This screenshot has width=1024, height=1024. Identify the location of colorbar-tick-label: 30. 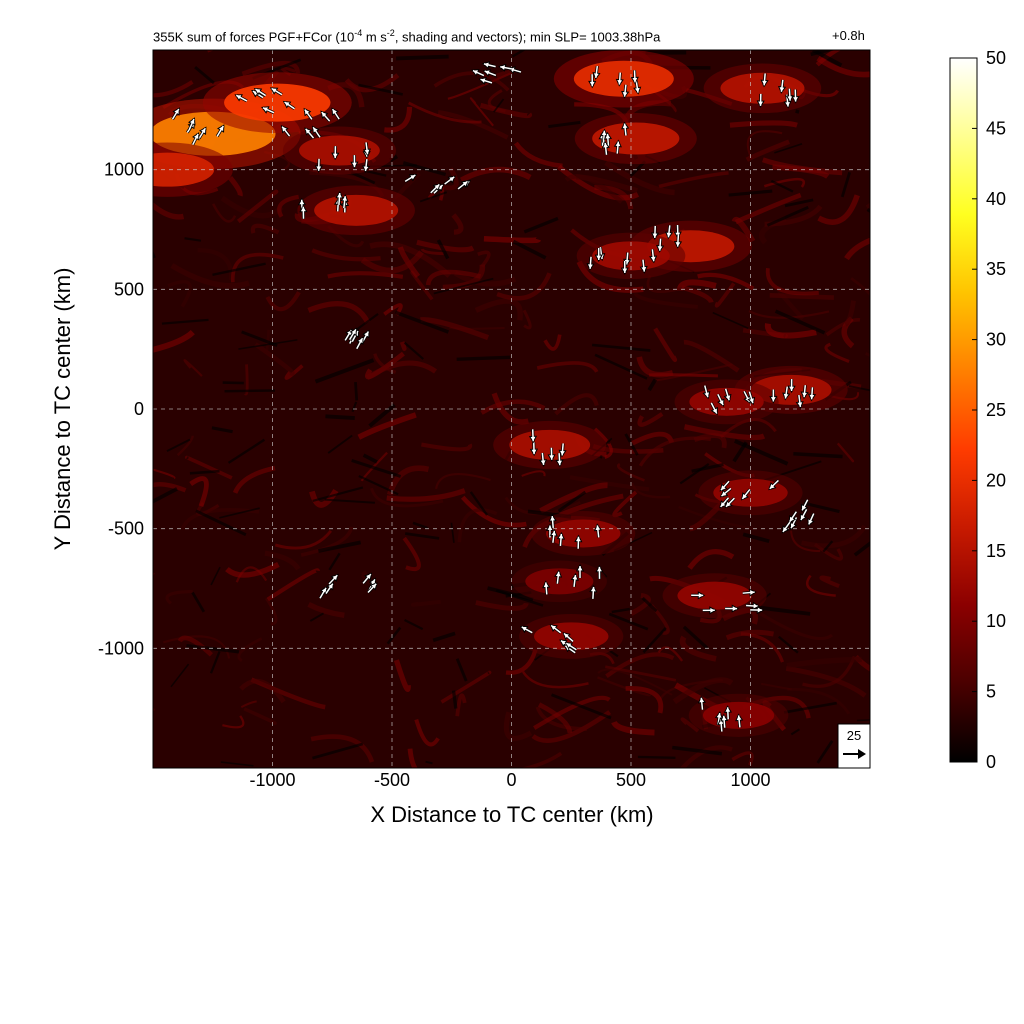
(996, 340).